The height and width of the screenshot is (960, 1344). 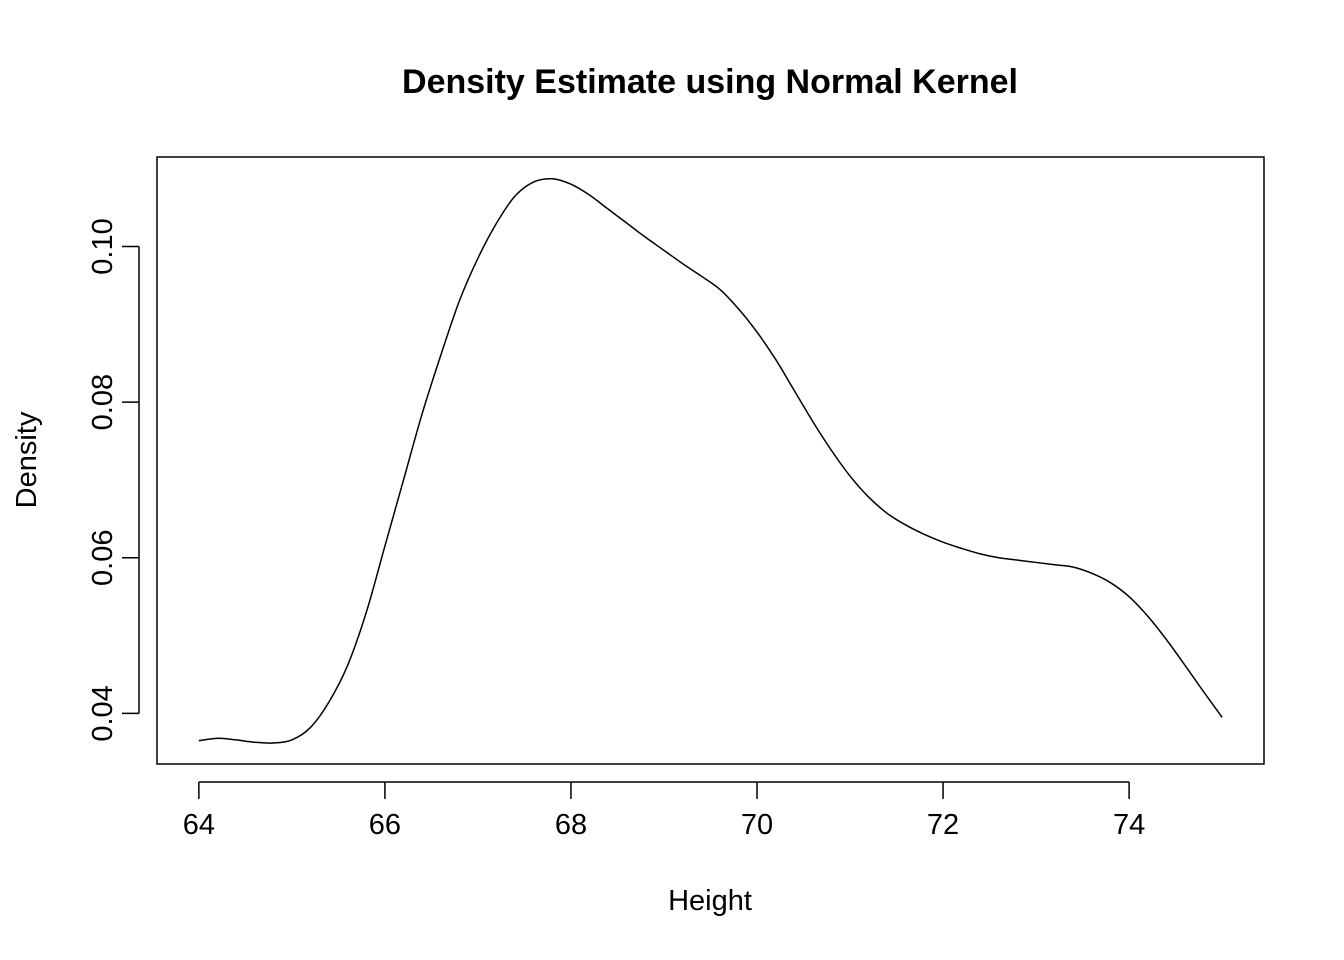 I want to click on y-tick-label: 0.10, so click(x=103, y=246).